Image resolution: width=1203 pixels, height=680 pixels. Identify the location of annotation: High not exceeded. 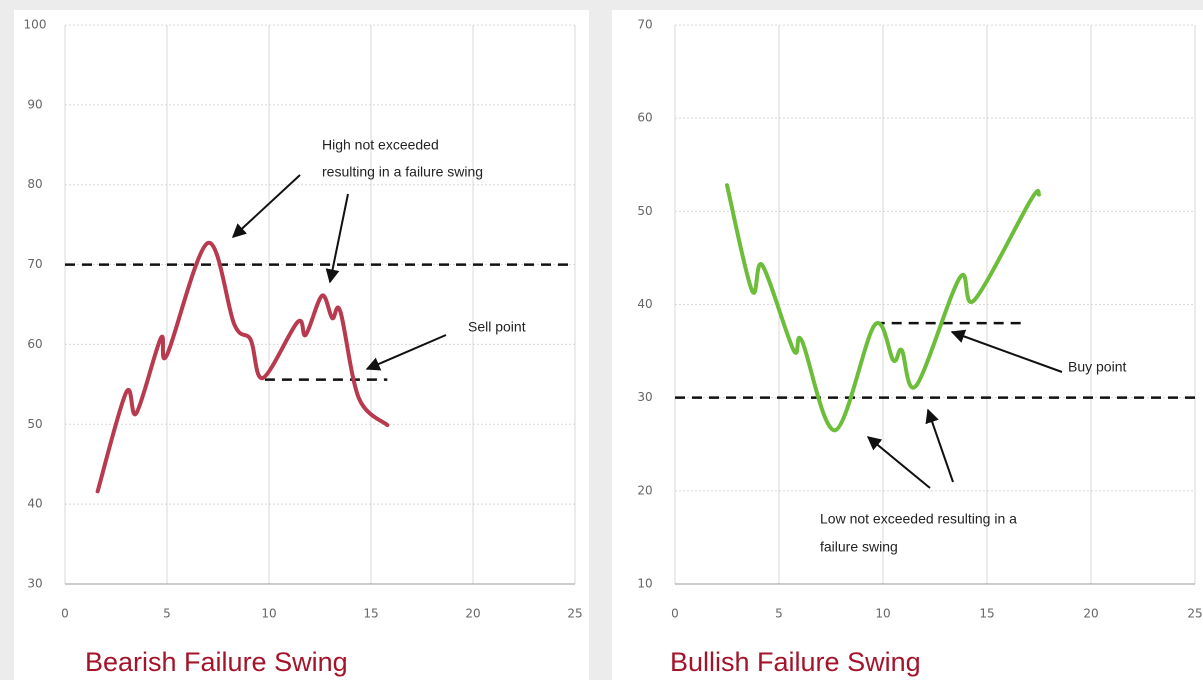
(380, 145).